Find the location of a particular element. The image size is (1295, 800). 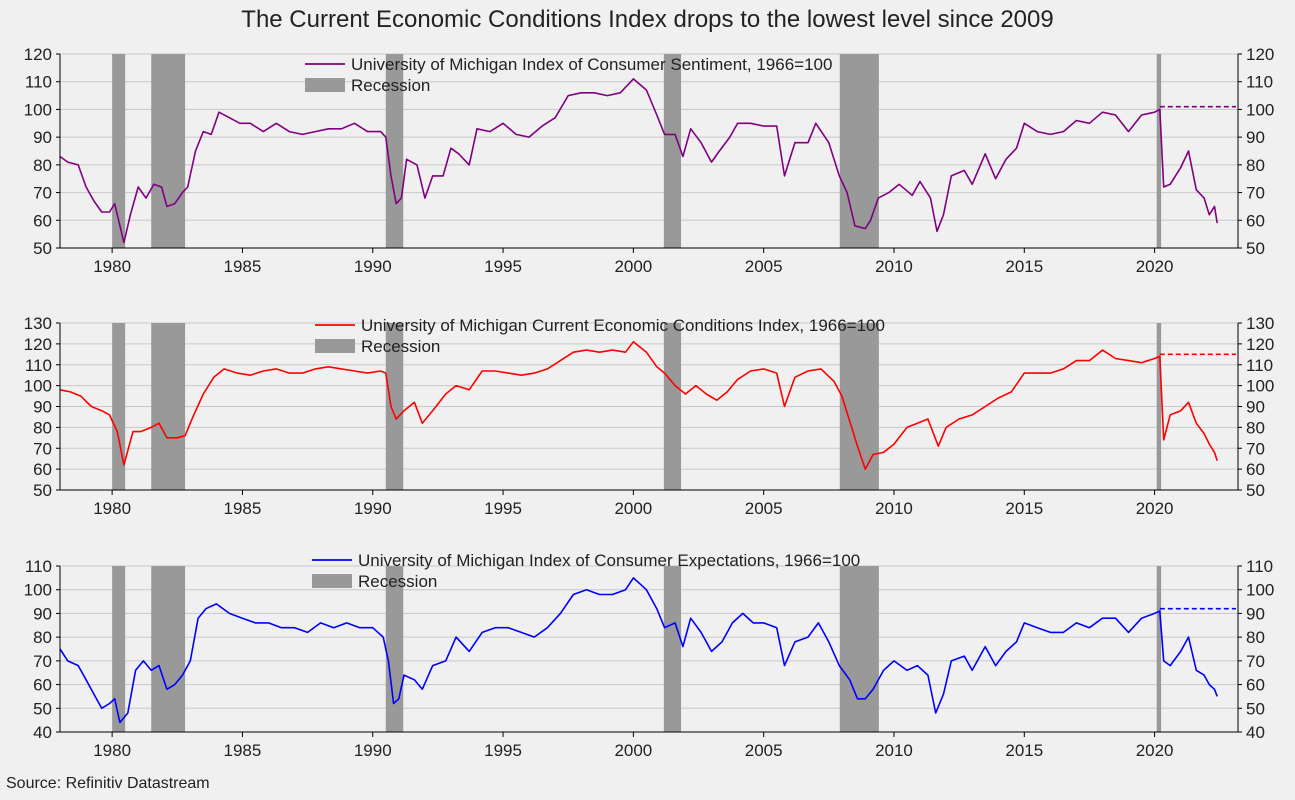

y-tick-label-right: 110 is located at coordinates (1259, 566).